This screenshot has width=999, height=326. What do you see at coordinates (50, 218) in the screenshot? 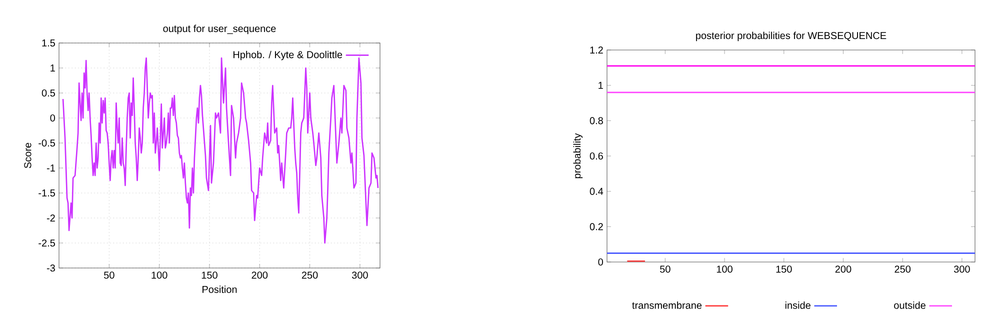
I see `y-tick-label: -2` at bounding box center [50, 218].